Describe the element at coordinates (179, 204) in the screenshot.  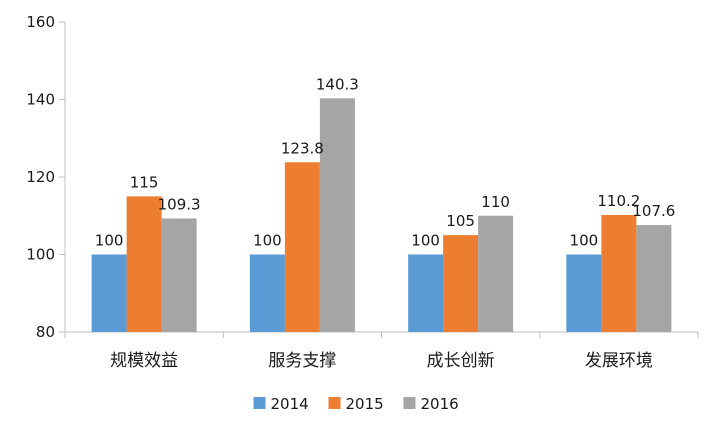
I see `data-label: 109.3` at that location.